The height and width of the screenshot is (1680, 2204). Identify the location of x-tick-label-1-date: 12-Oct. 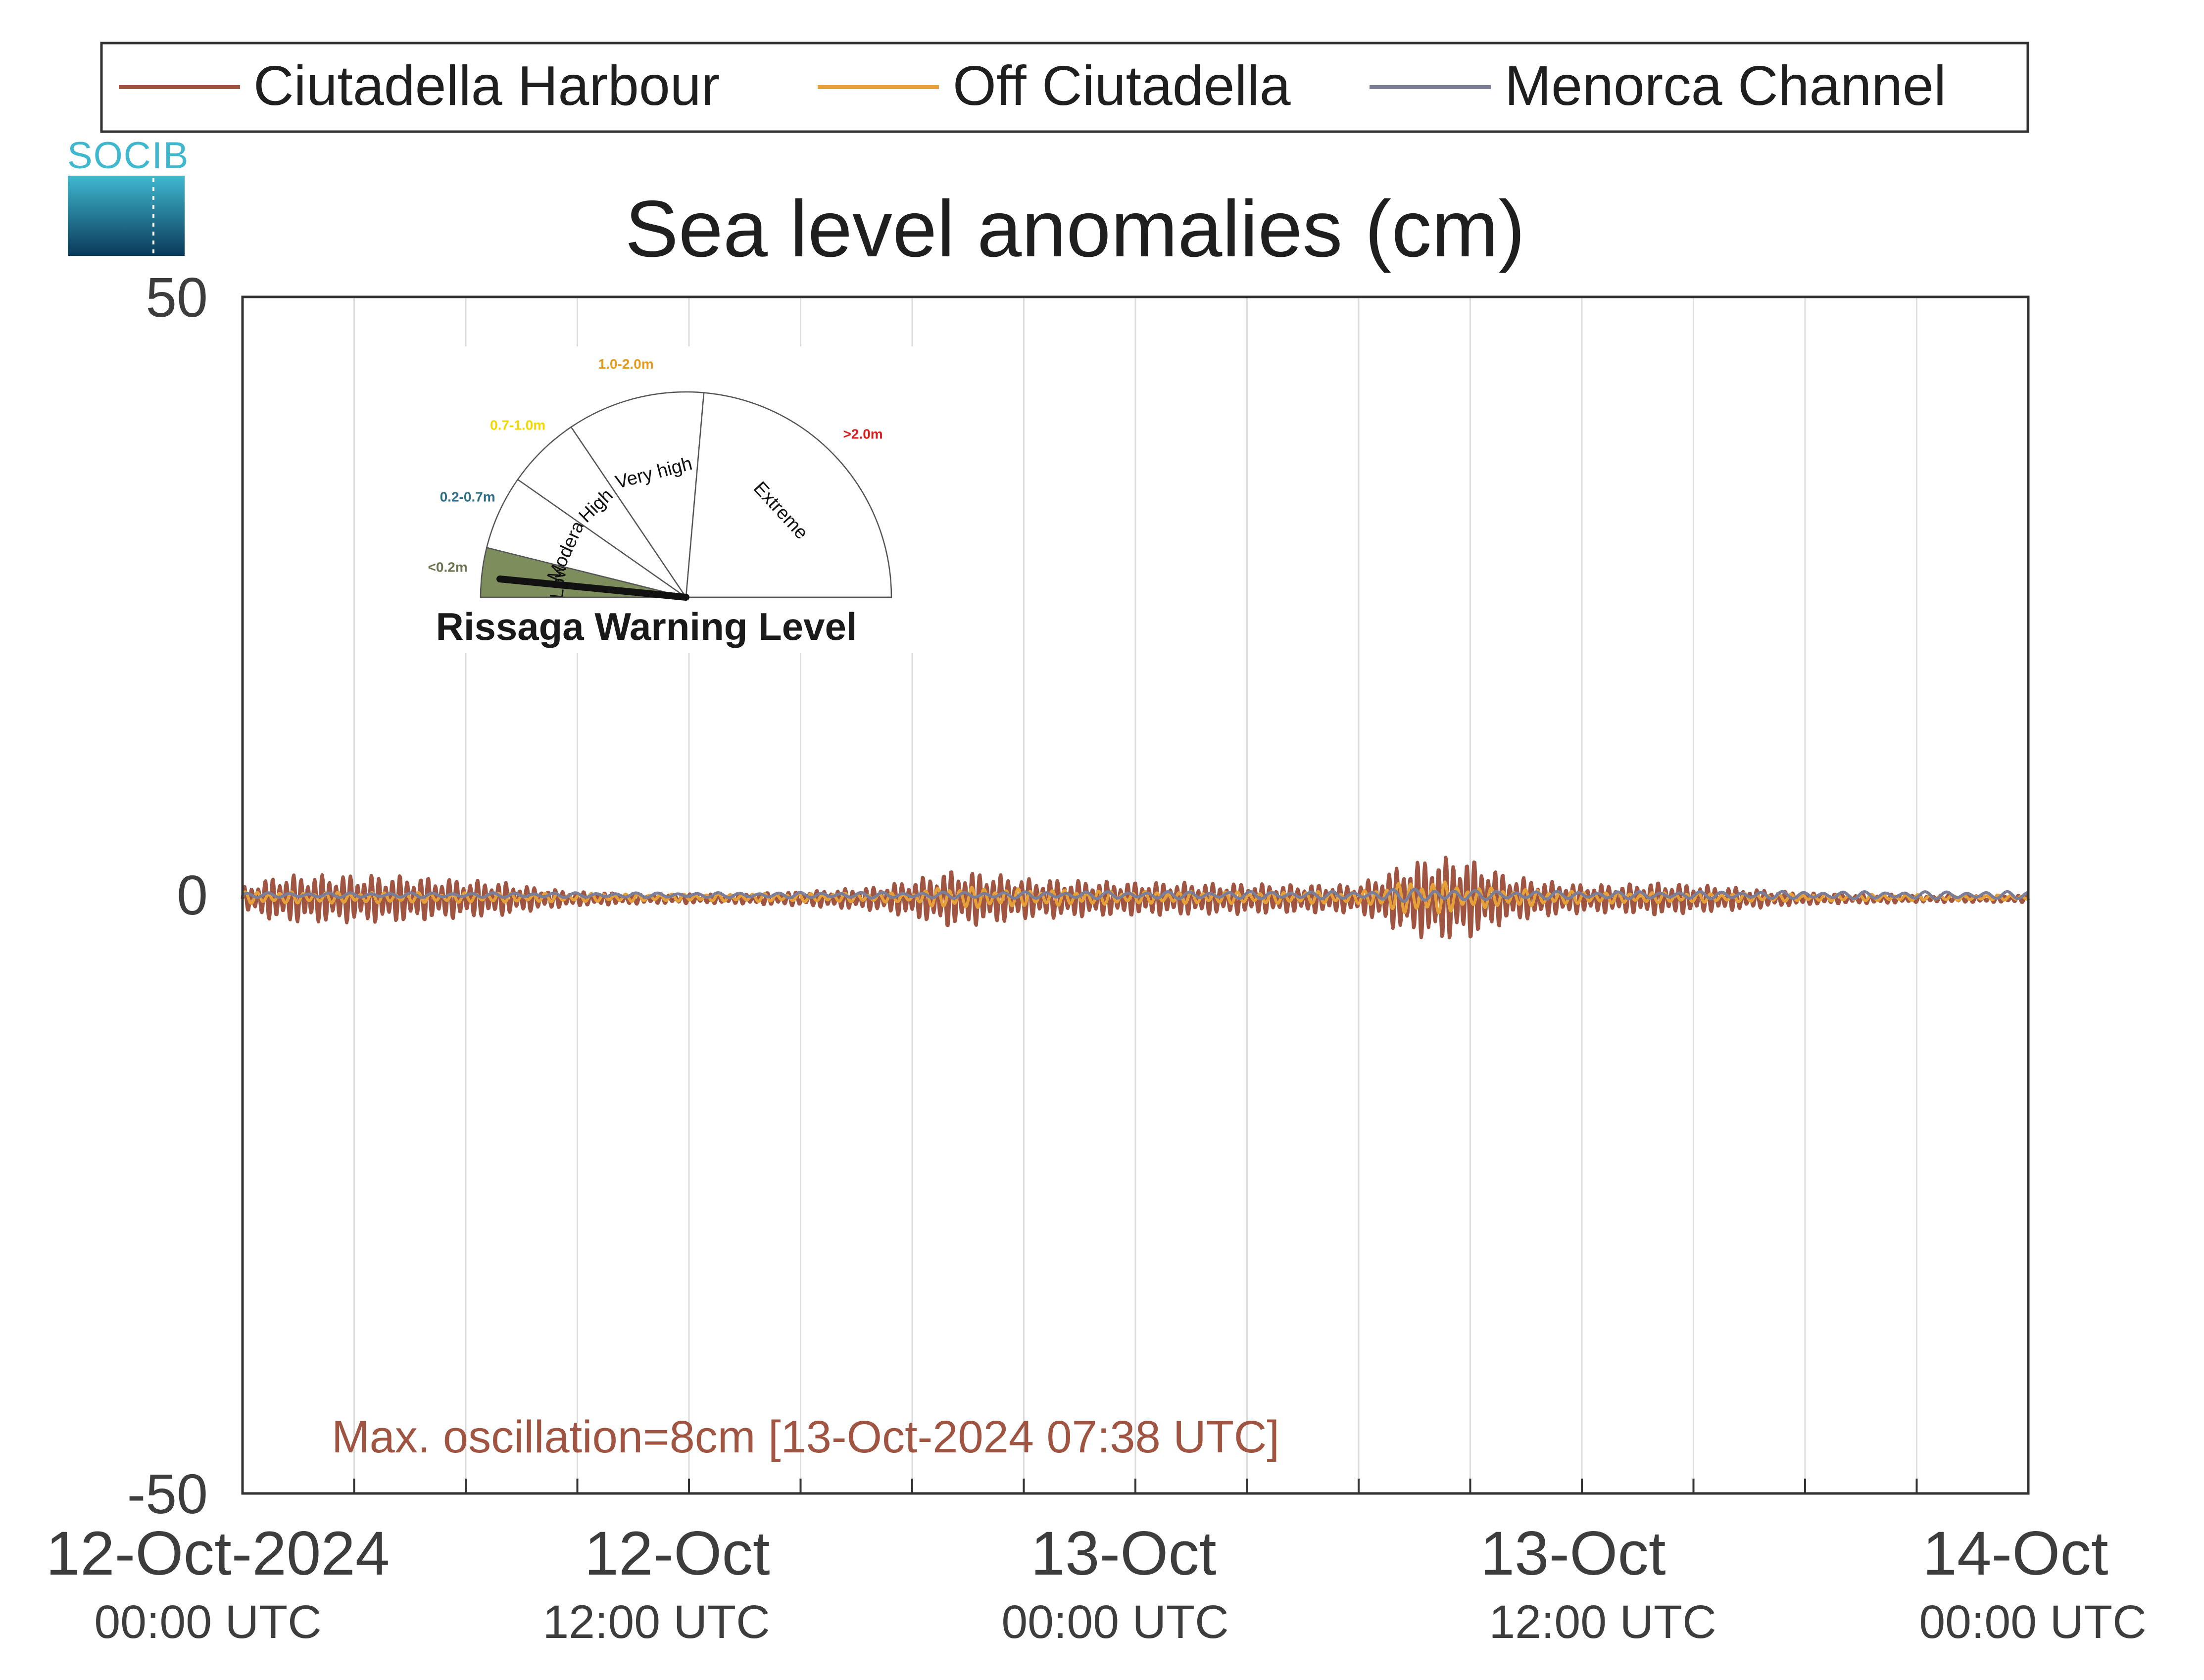
(677, 1554).